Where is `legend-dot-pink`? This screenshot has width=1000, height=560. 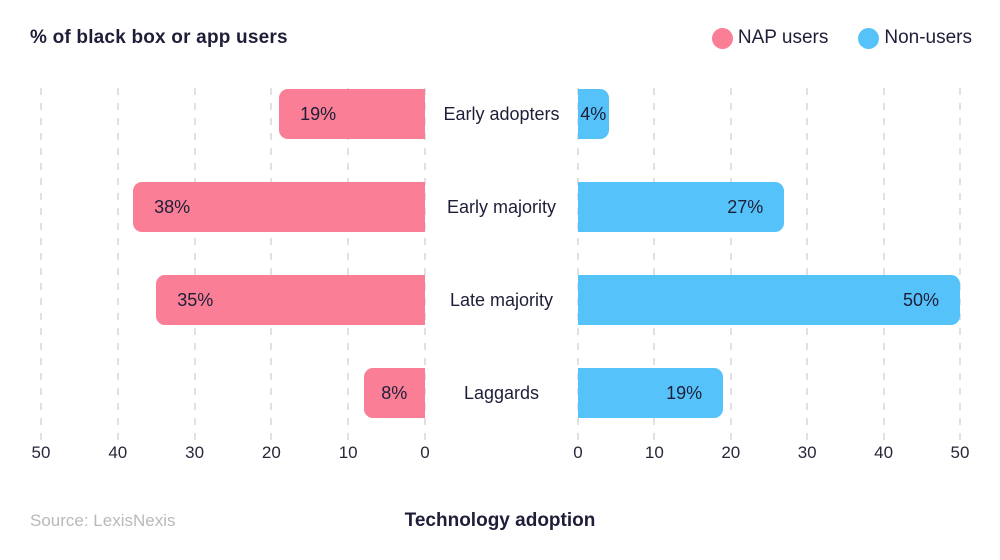
legend-dot-pink is located at coordinates (722, 38).